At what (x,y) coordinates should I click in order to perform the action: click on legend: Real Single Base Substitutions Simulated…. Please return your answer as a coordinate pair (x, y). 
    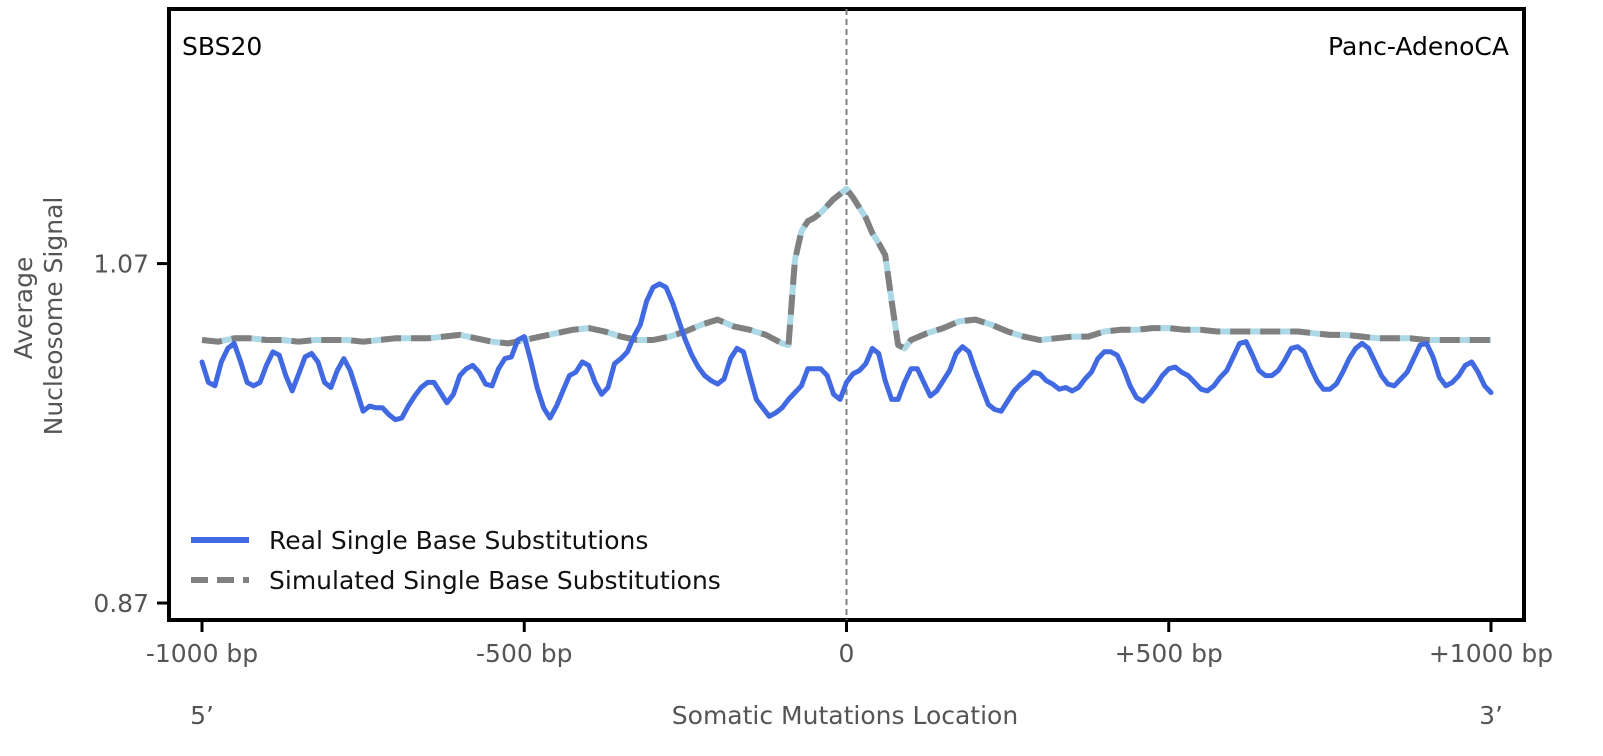
    Looking at the image, I should click on (456, 560).